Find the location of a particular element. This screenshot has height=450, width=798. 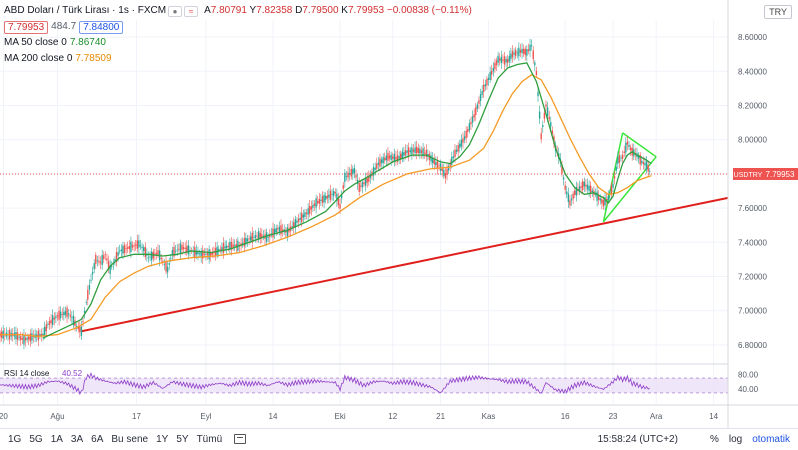

ma200-legend: MA 200 close 0 7.78509 is located at coordinates (238, 59).